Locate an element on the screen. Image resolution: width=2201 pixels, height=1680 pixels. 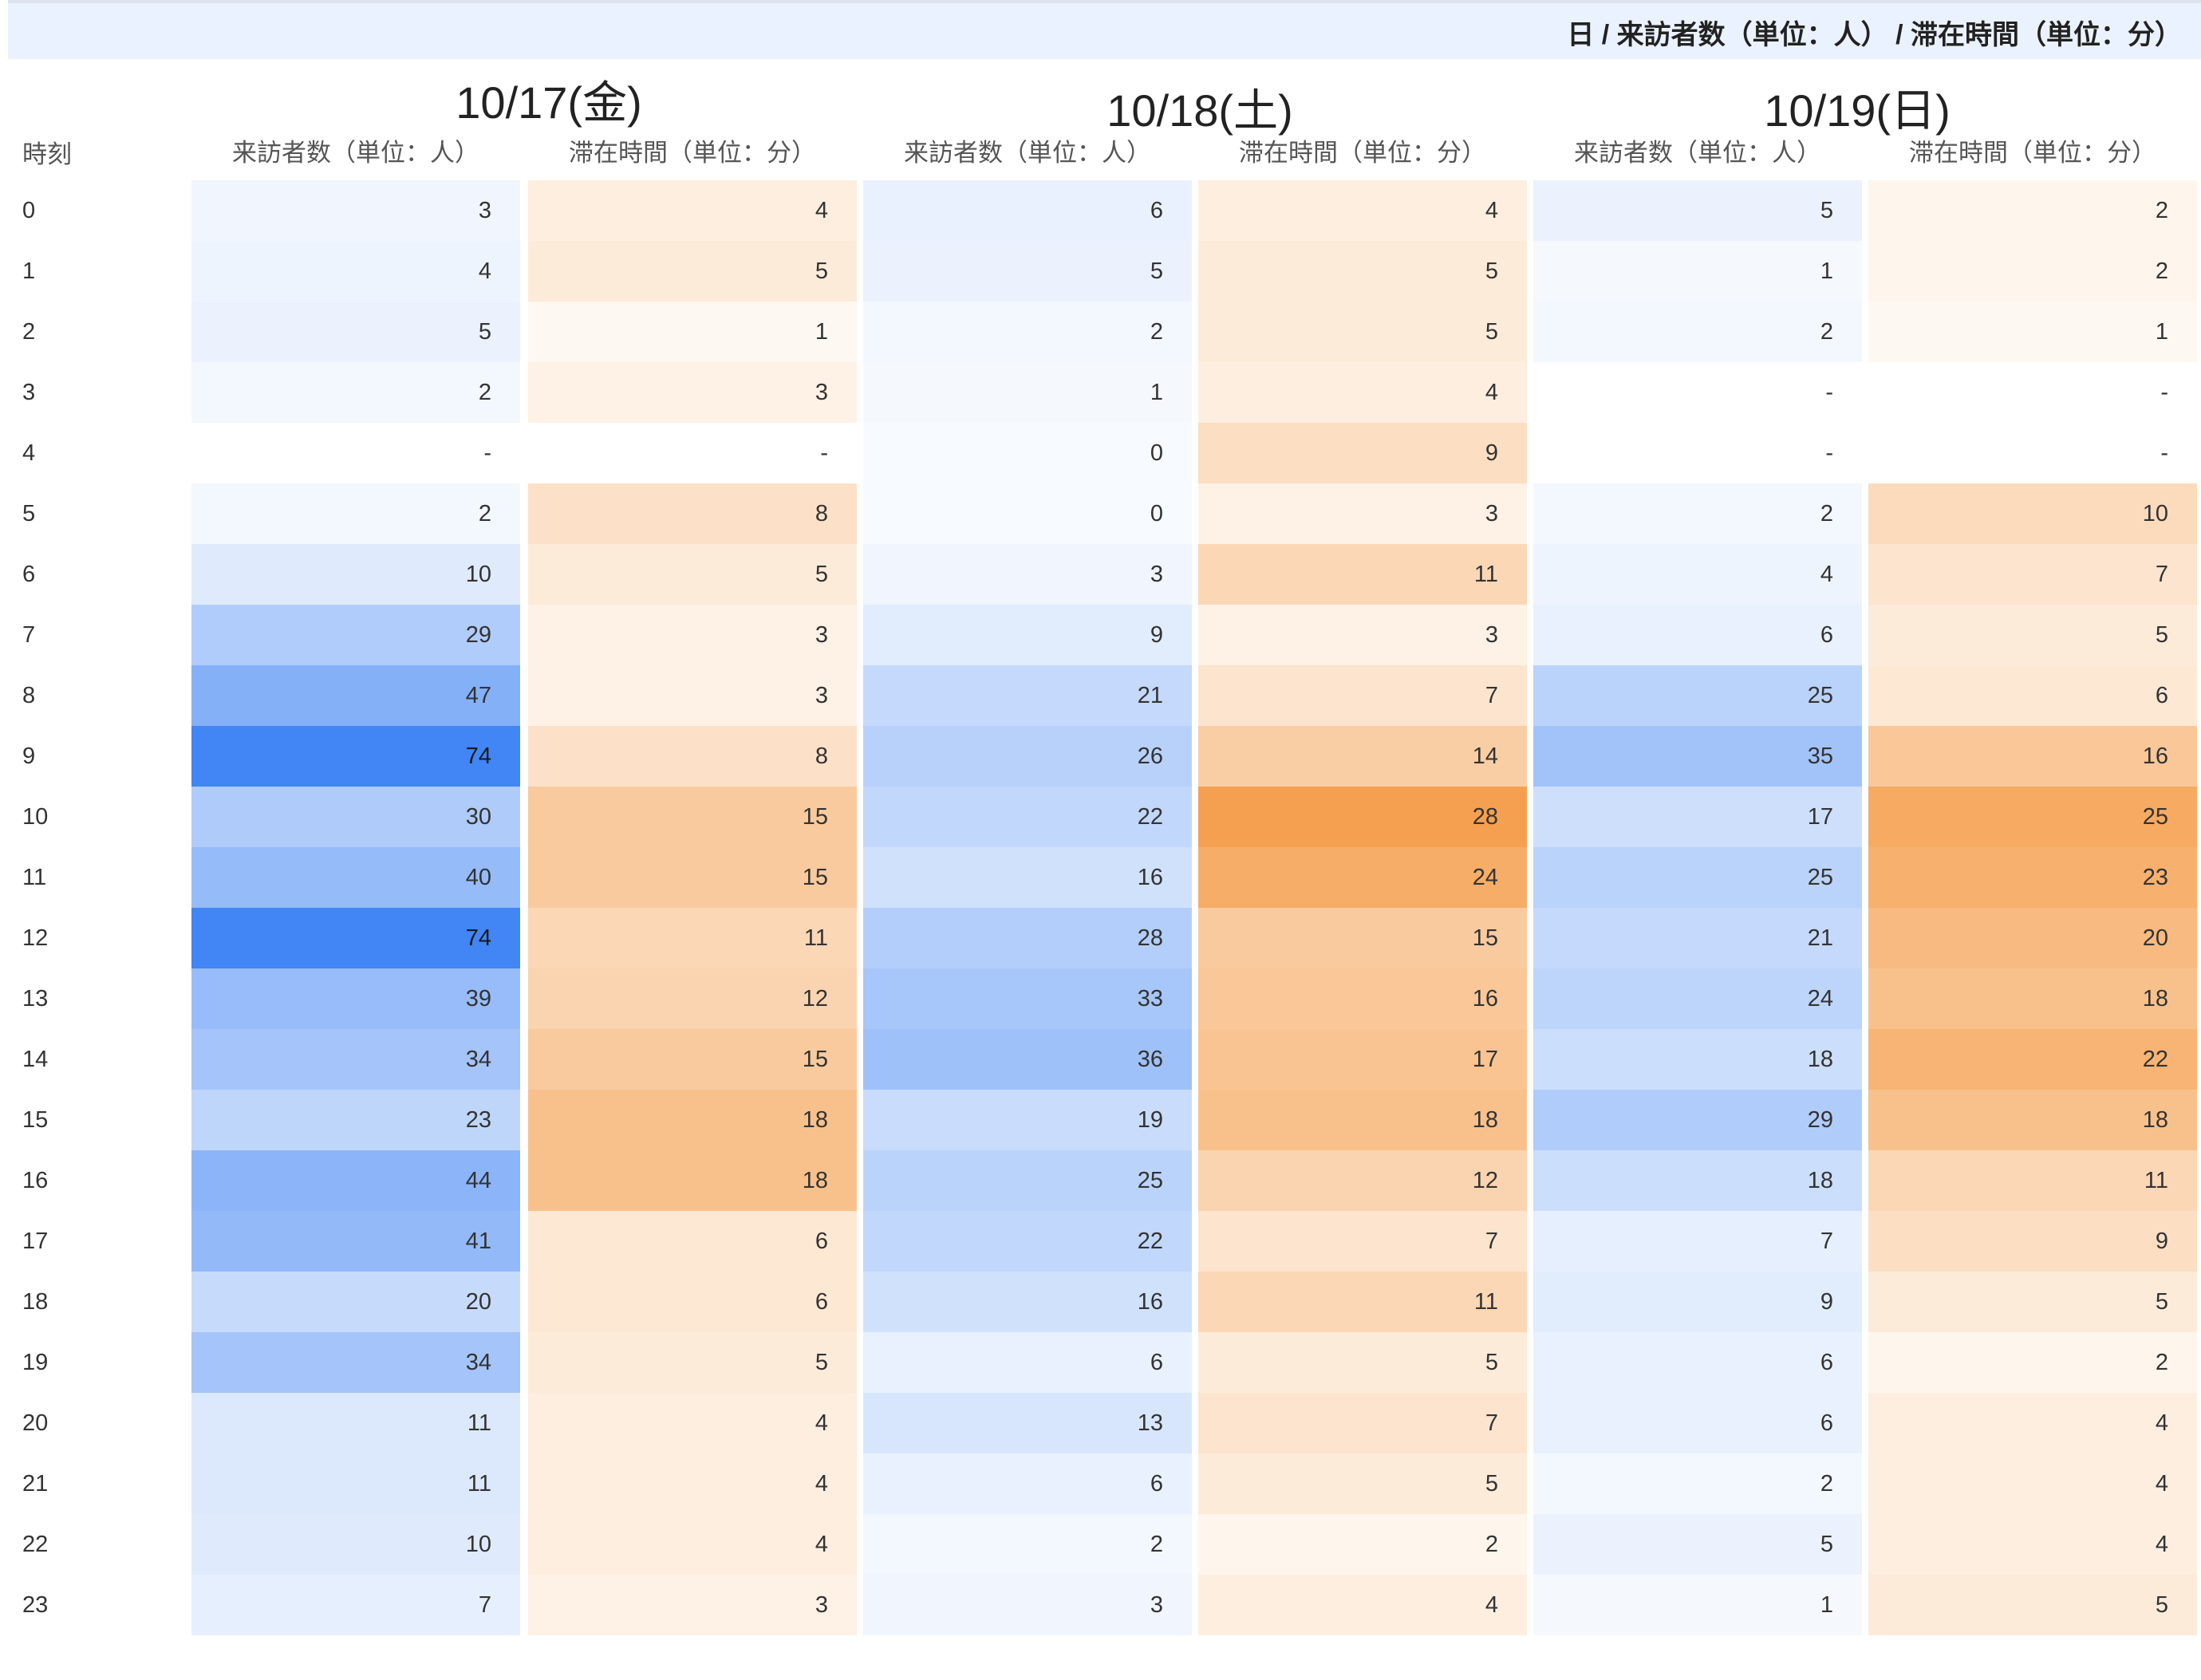
visitors-cell: 39 is located at coordinates (355, 998).